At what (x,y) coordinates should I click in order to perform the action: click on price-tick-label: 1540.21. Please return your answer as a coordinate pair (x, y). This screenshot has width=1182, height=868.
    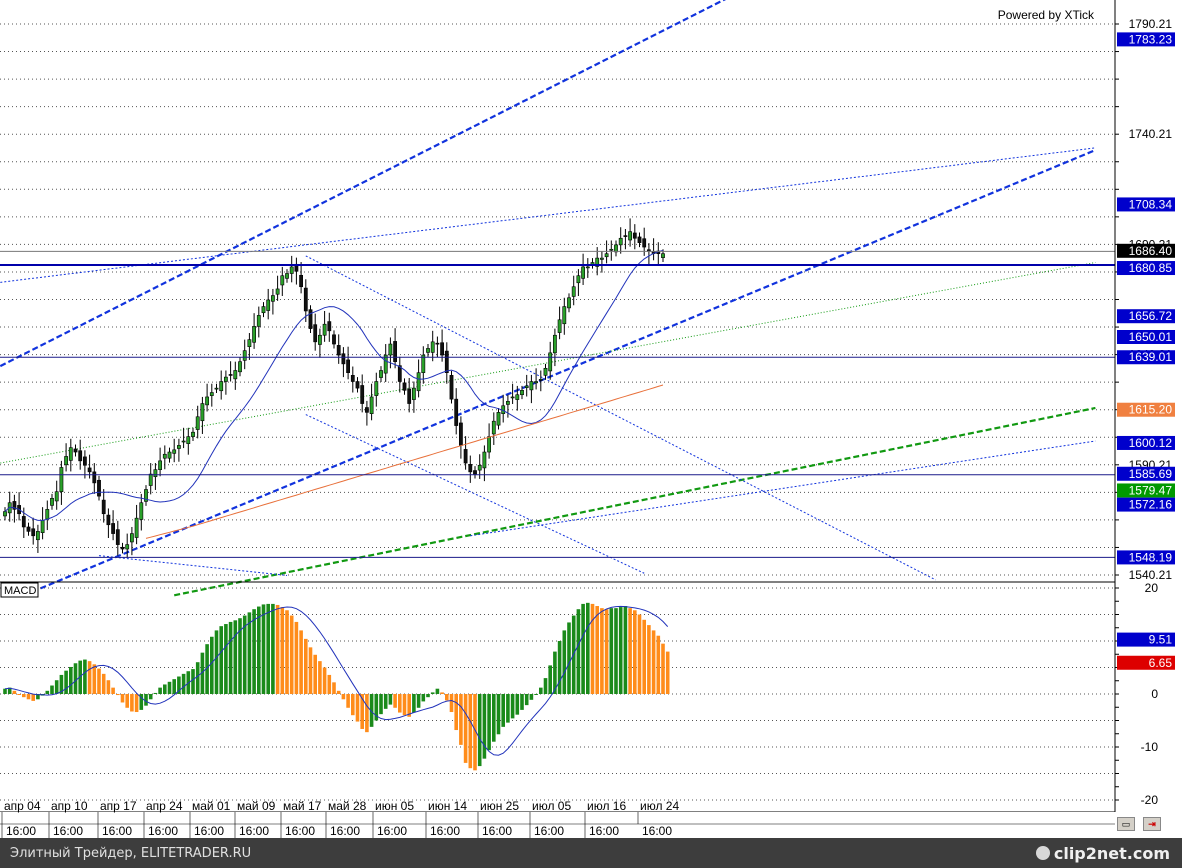
    Looking at the image, I should click on (1151, 575).